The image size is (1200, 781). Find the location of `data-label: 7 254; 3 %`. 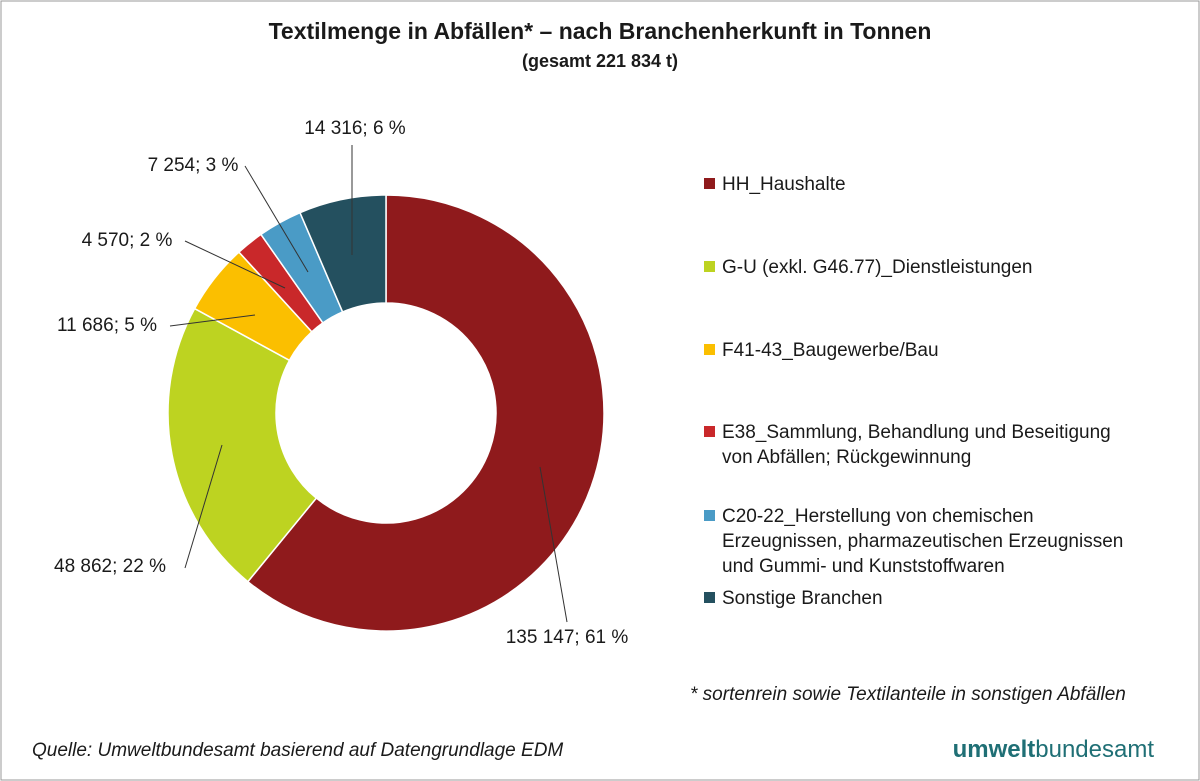

data-label: 7 254; 3 % is located at coordinates (193, 165).